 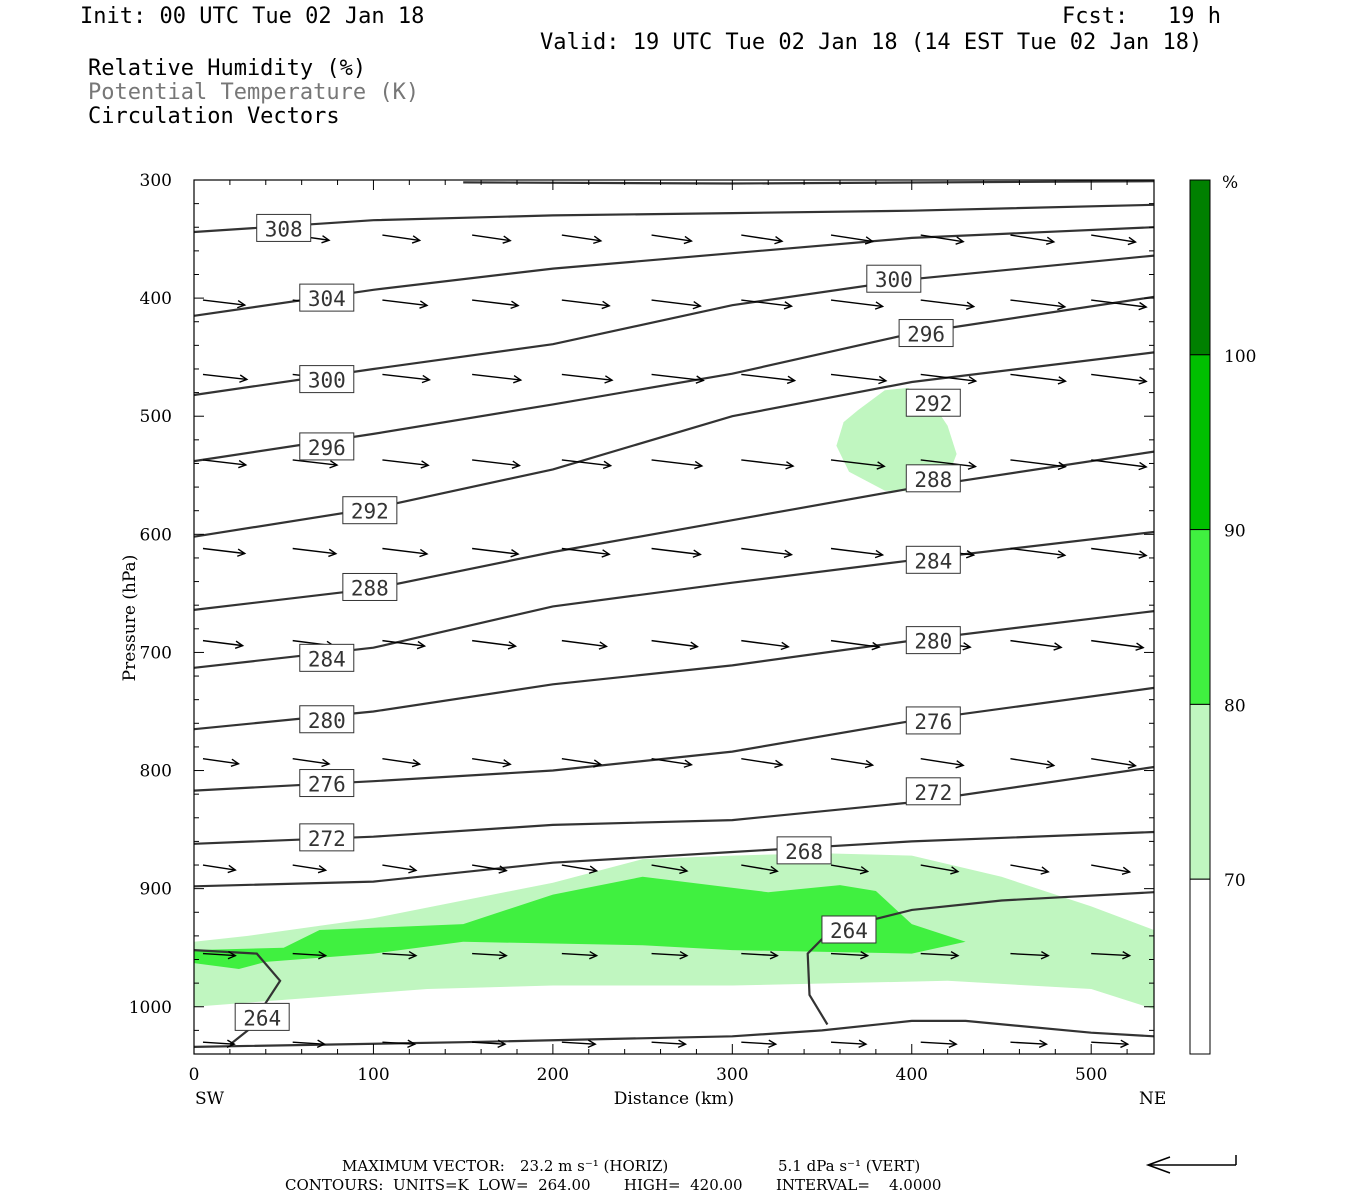 What do you see at coordinates (227, 68) in the screenshot?
I see `legend-rh: Relative Humidity (%)` at bounding box center [227, 68].